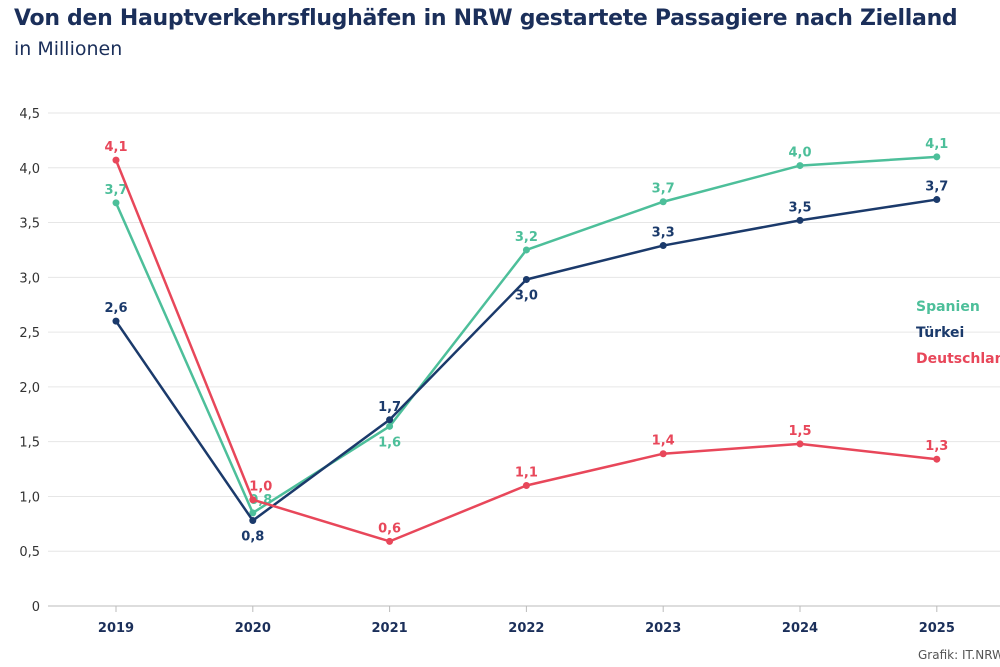 The image size is (1000, 667). Describe the element at coordinates (29, 224) in the screenshot. I see `y-tick-label: 3,5` at that location.